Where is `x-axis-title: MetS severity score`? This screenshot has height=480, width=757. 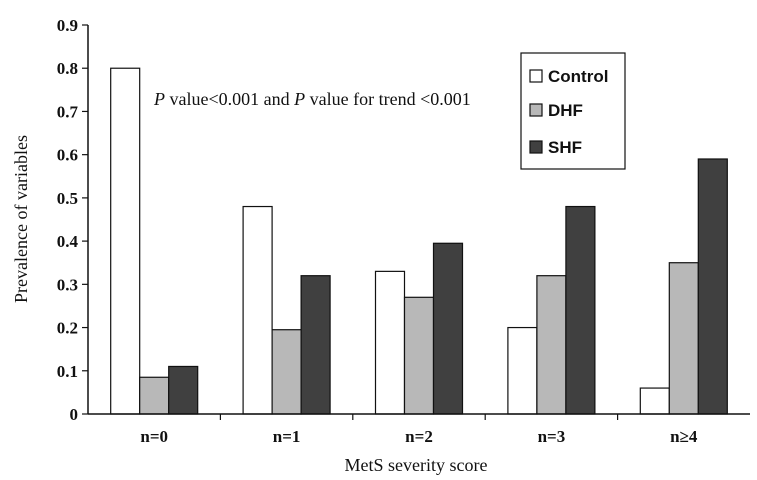
x-axis-title: MetS severity score is located at coordinates (416, 465).